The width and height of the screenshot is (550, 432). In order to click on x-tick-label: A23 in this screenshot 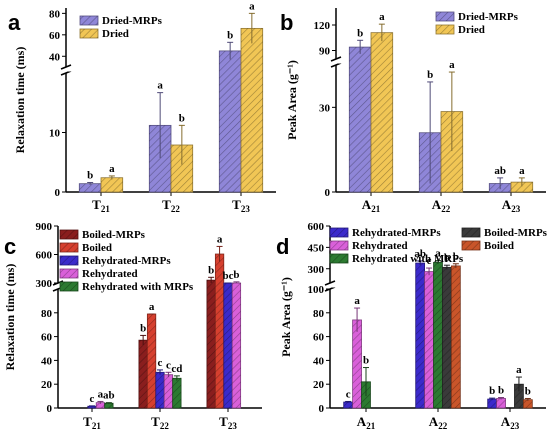, I will do `click(511, 205)`.